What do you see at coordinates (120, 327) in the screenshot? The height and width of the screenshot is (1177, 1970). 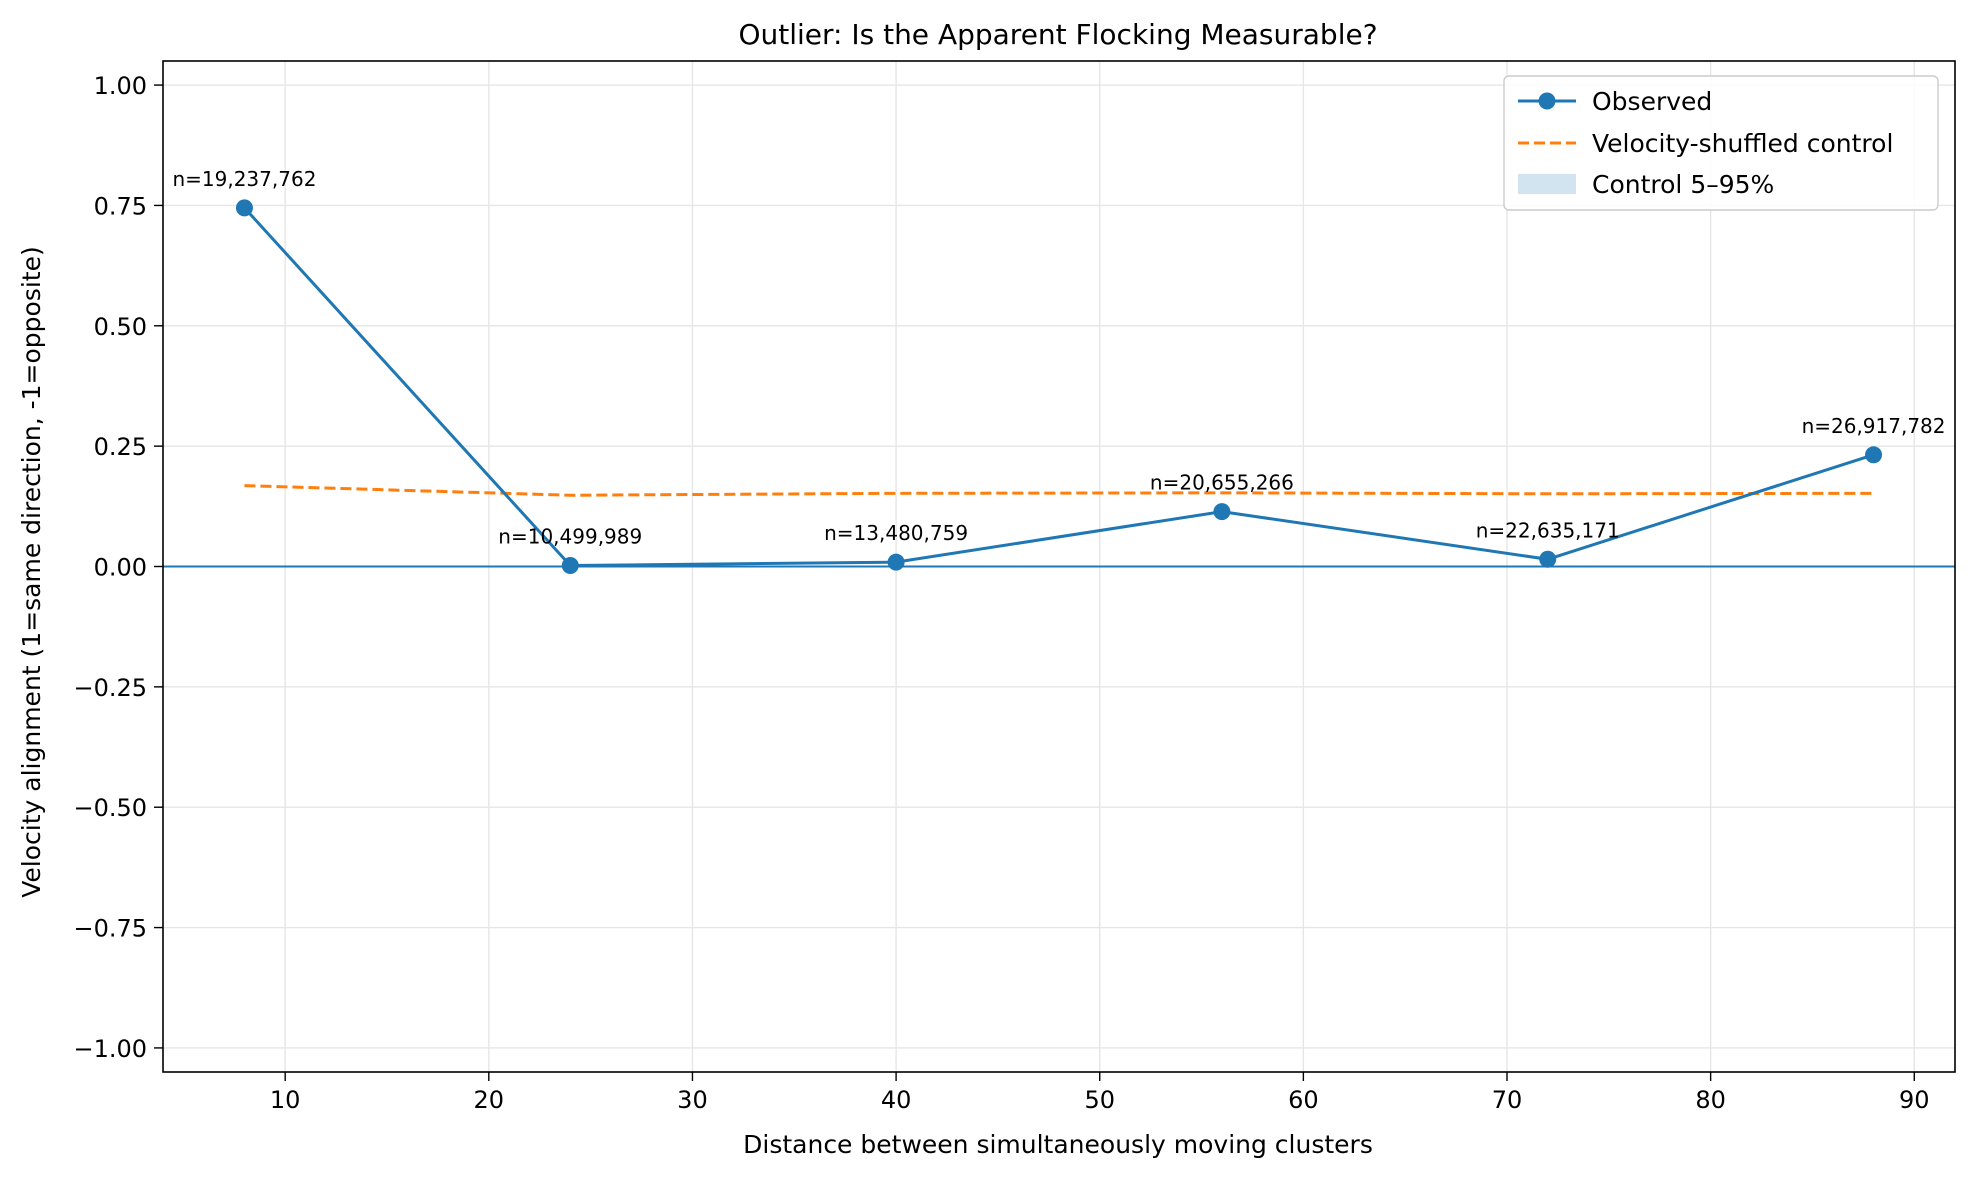 I see `y-tick-label: 0.50` at bounding box center [120, 327].